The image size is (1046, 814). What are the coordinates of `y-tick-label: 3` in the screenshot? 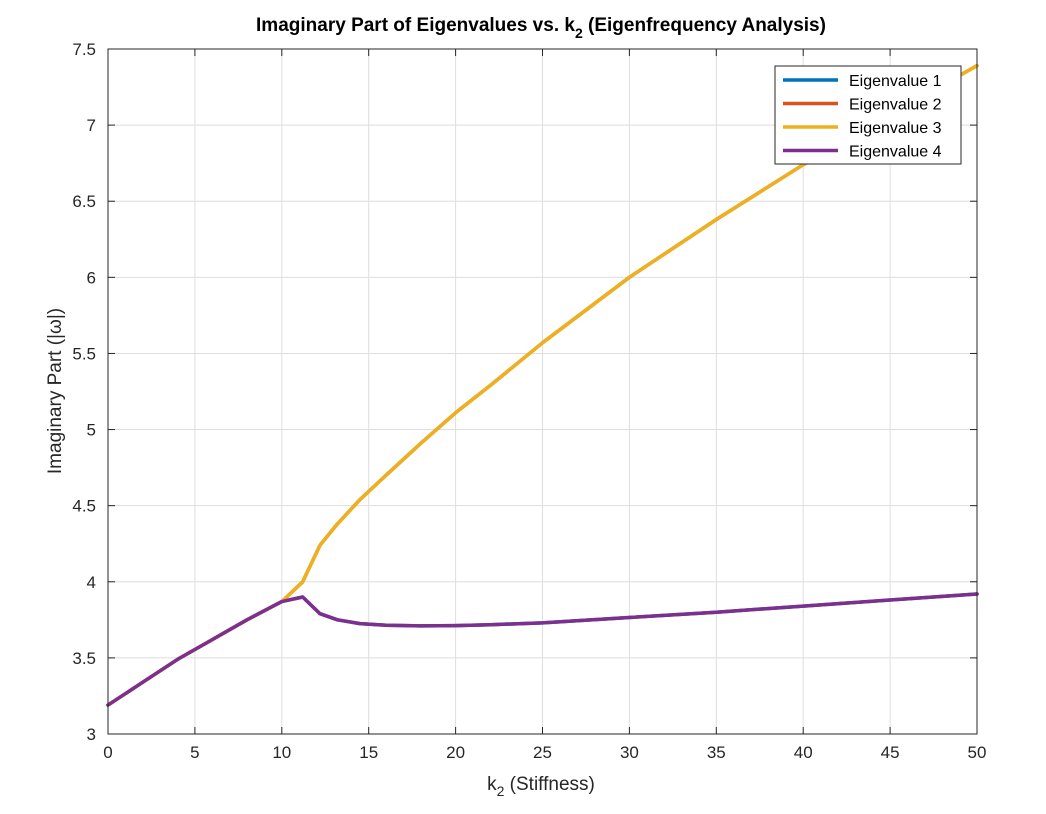 It's located at (91, 734).